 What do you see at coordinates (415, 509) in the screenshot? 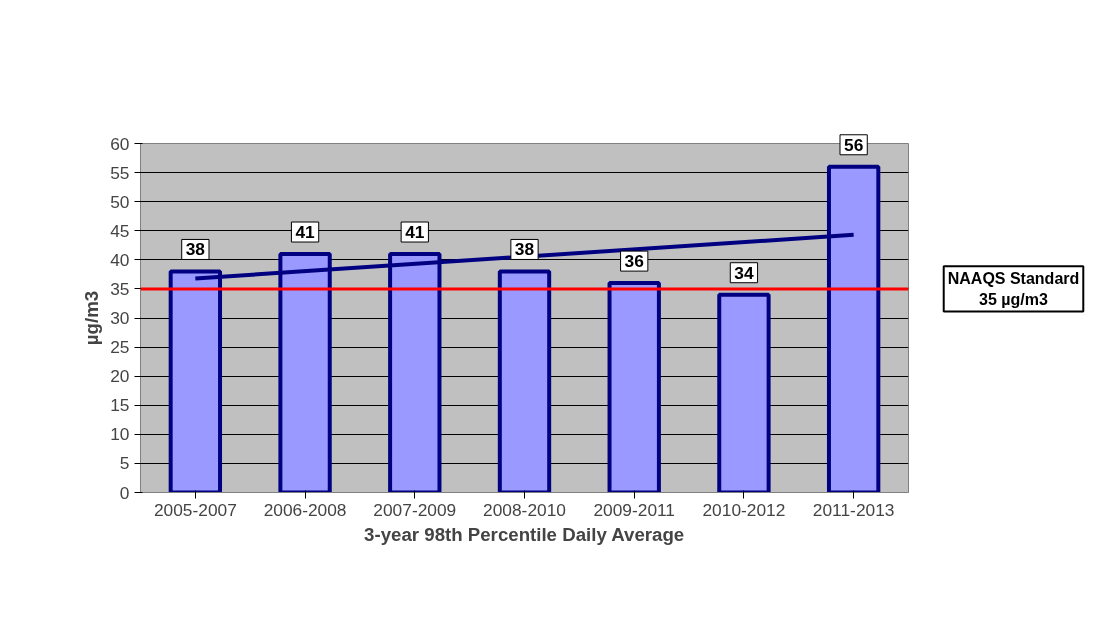
I see `x-tick-label: 2007-2009` at bounding box center [415, 509].